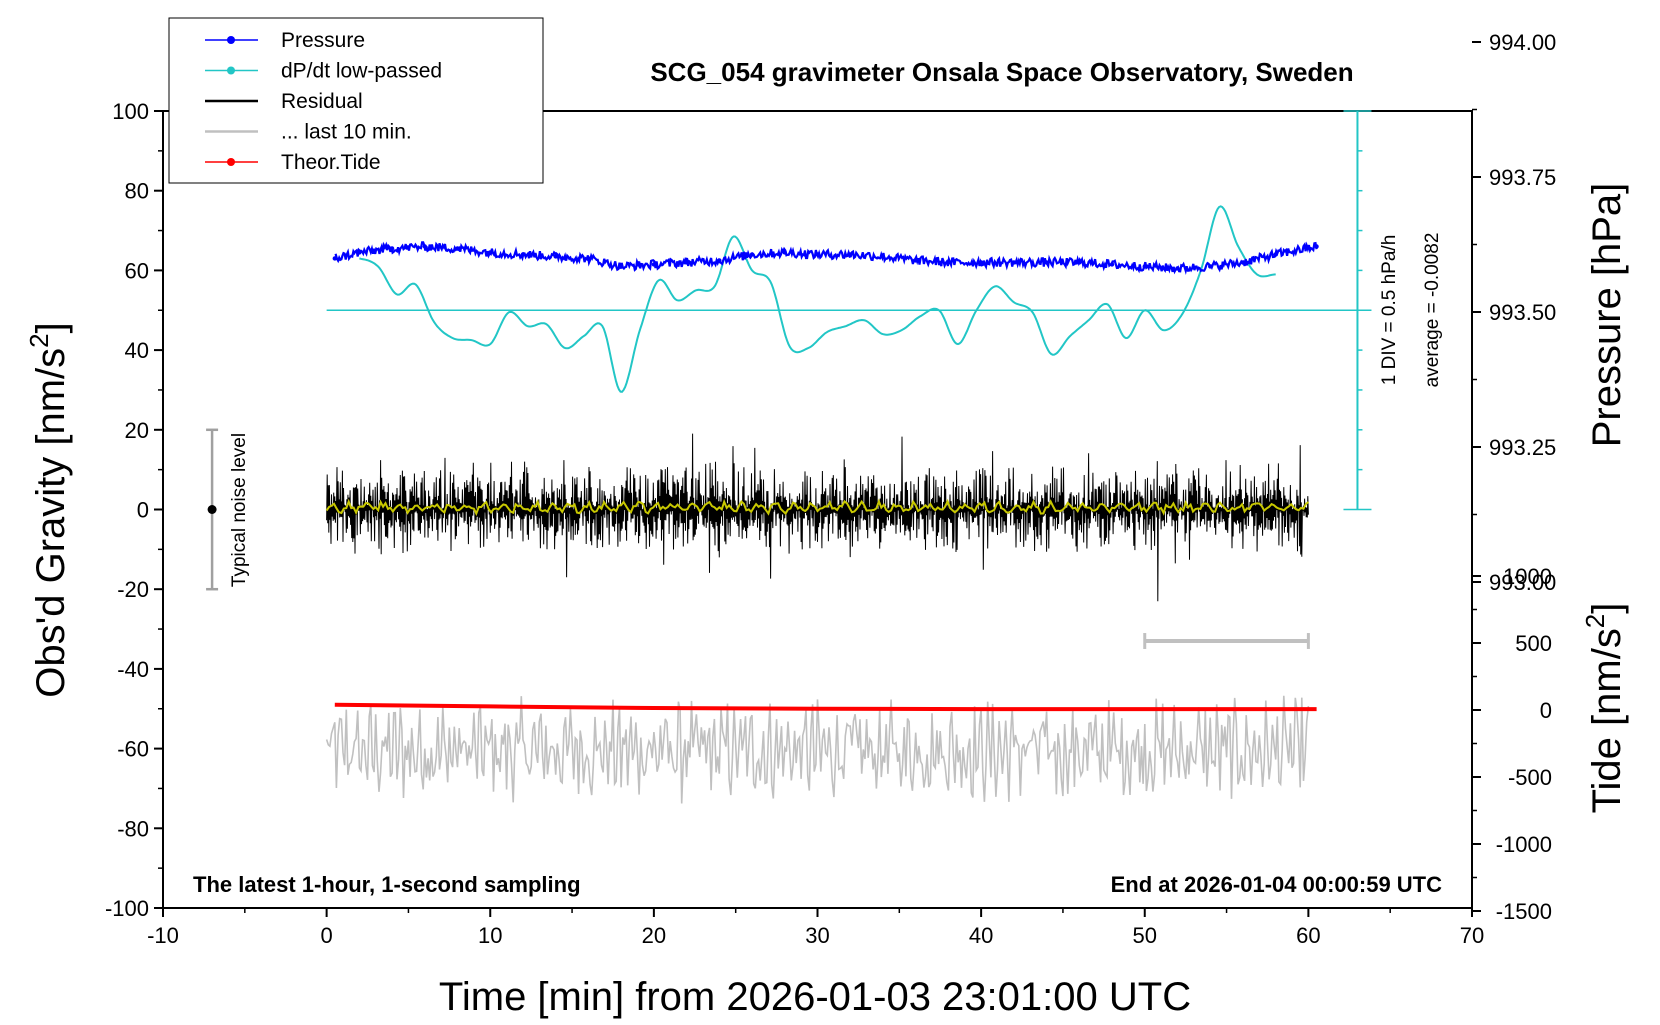 This screenshot has height=1025, width=1660. What do you see at coordinates (130, 111) in the screenshot?
I see `y-tick-label: 100` at bounding box center [130, 111].